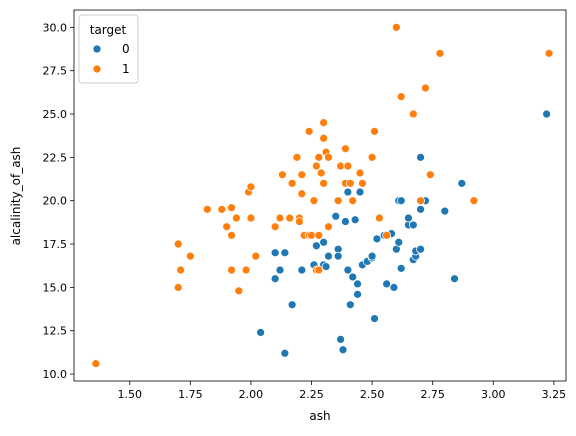  I want to click on y-tick-label: 25.0, so click(55, 114).